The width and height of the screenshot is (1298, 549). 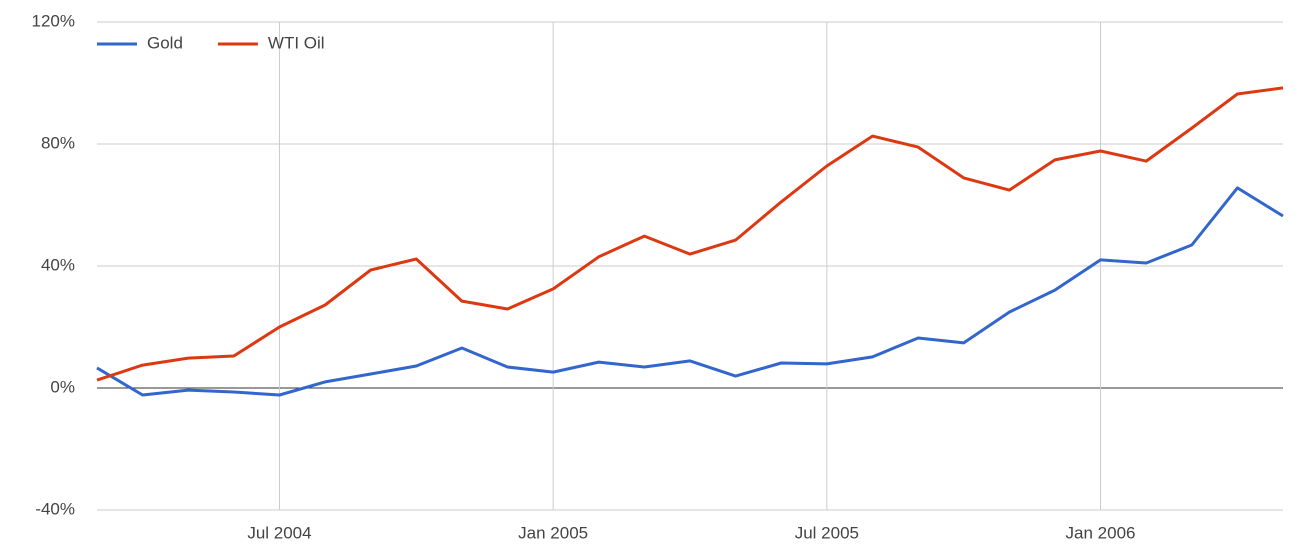 I want to click on y-tick-label: 80%, so click(x=58, y=142).